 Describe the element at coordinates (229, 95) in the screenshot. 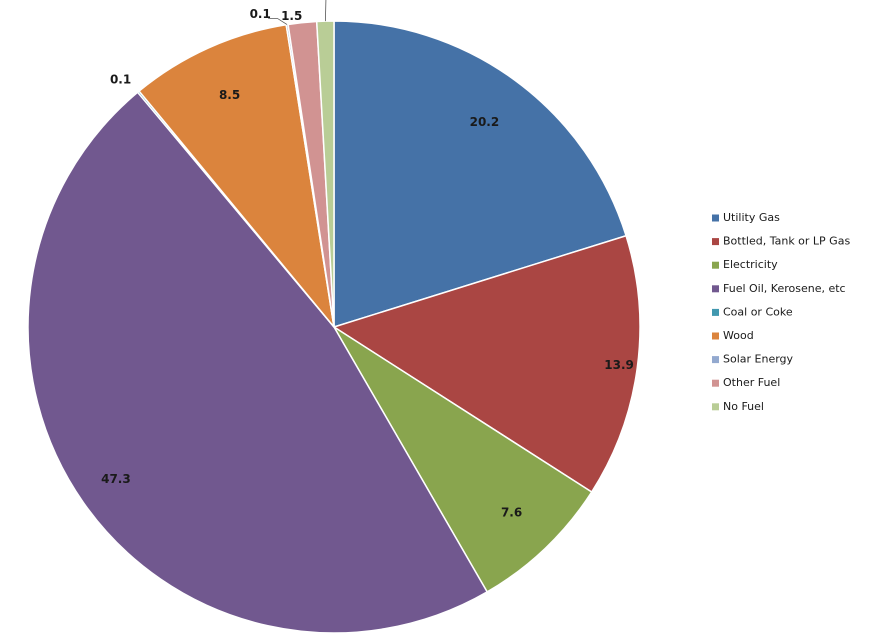

I see `slice-label-wood: 8.5` at that location.